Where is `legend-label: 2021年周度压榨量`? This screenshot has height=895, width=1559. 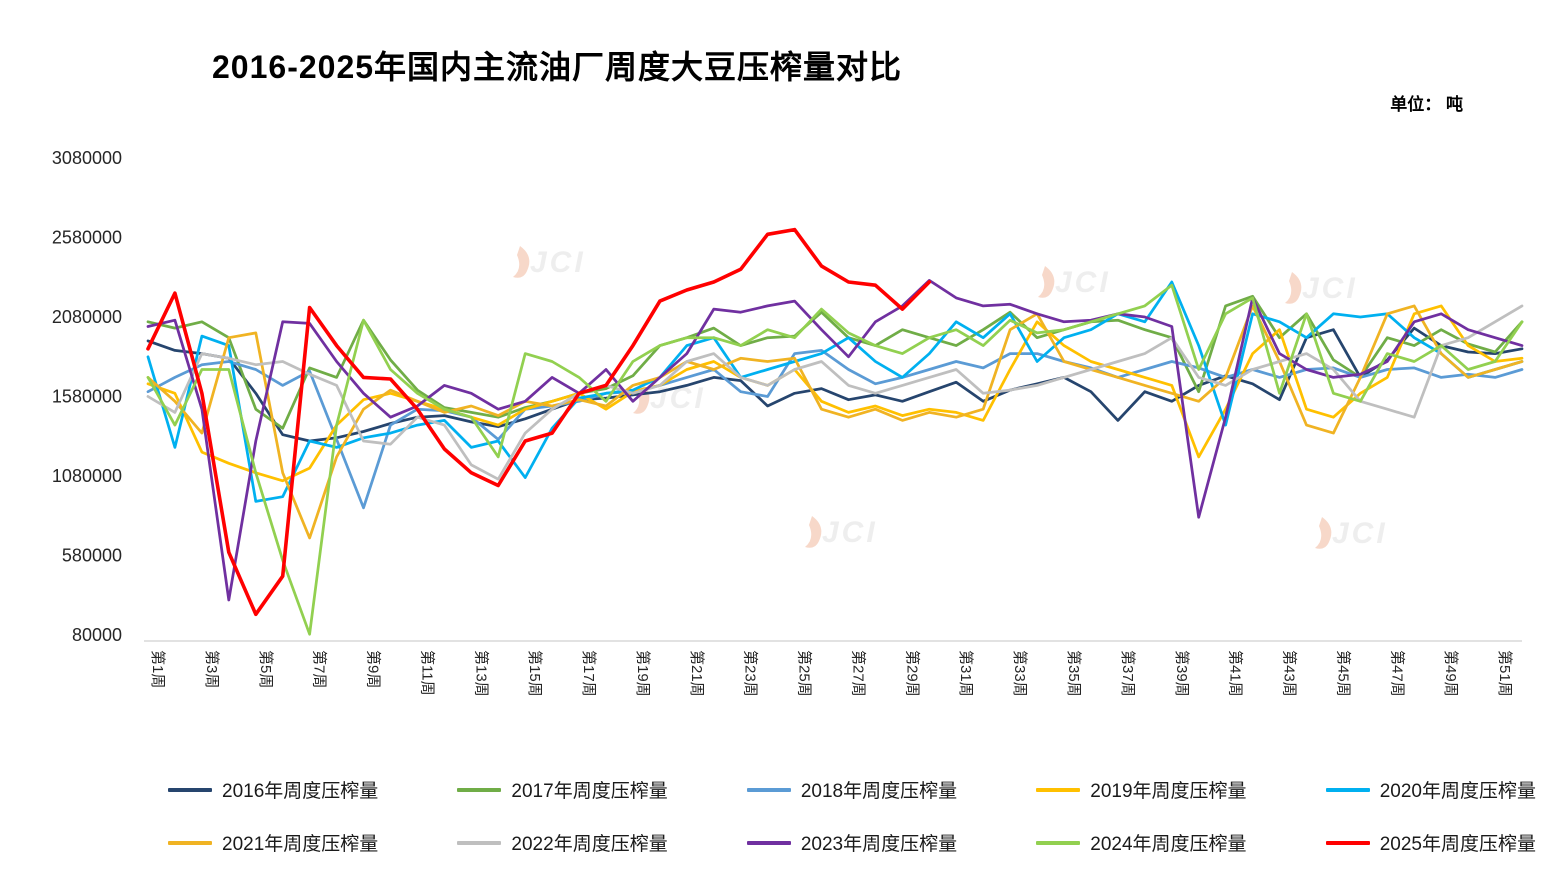 legend-label: 2021年周度压榨量 is located at coordinates (300, 844).